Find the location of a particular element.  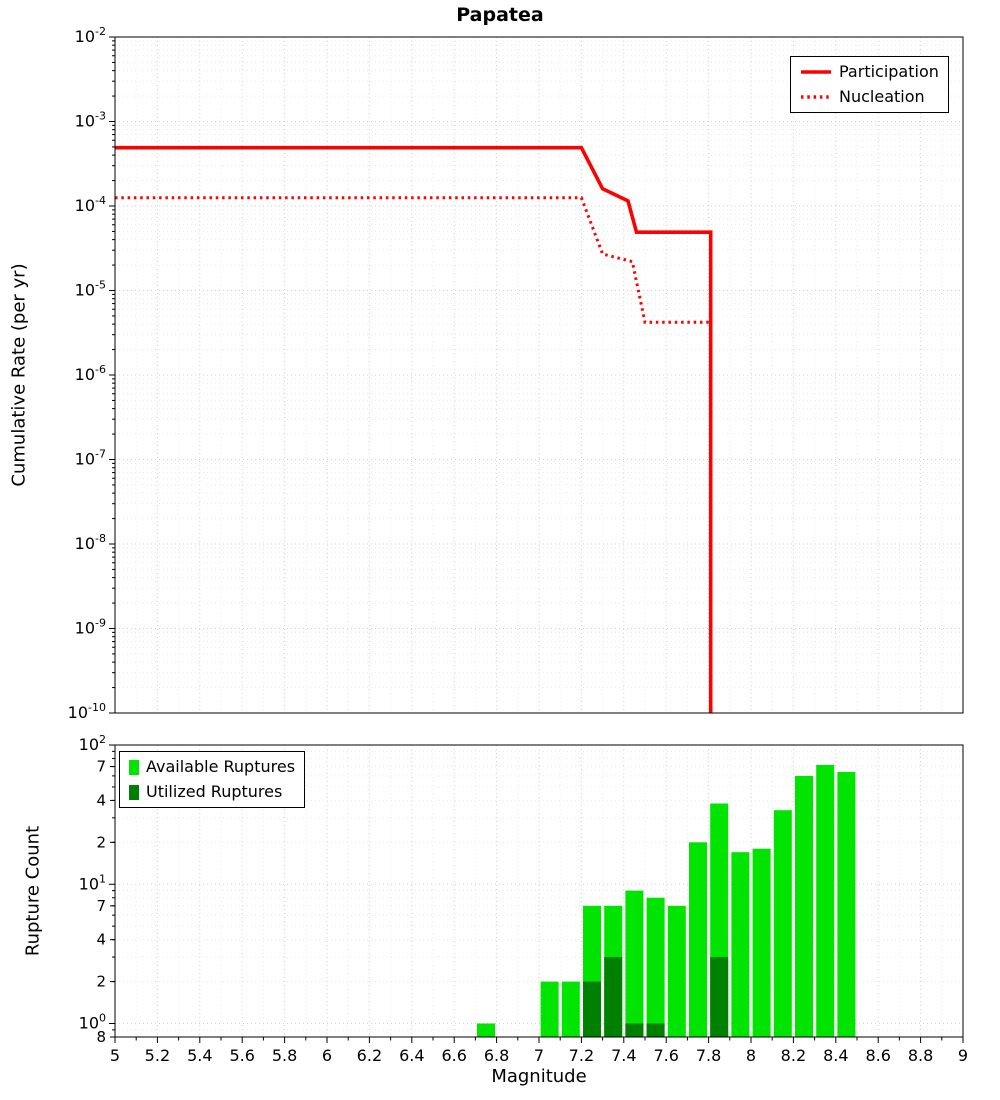

legend-label-participation: Participation is located at coordinates (889, 71).